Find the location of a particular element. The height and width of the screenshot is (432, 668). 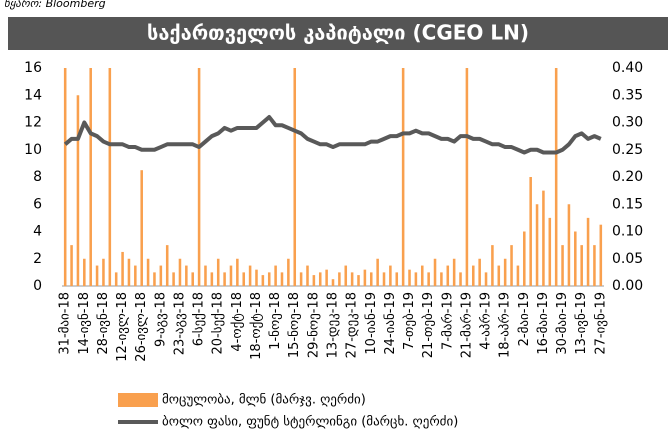

x-tick-label: 4-აპრ-19 is located at coordinates (486, 321).